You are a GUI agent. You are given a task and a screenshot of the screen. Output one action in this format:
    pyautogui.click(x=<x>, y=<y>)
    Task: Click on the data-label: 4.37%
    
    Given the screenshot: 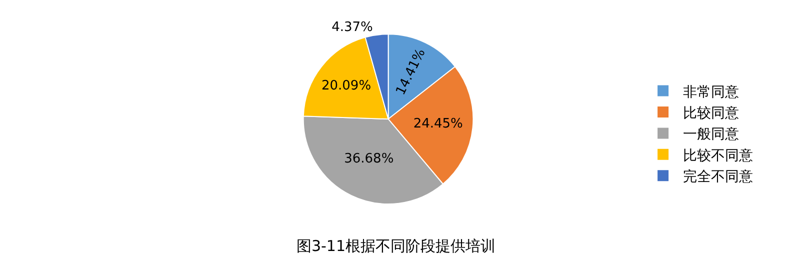 What is the action you would take?
    pyautogui.click(x=352, y=28)
    